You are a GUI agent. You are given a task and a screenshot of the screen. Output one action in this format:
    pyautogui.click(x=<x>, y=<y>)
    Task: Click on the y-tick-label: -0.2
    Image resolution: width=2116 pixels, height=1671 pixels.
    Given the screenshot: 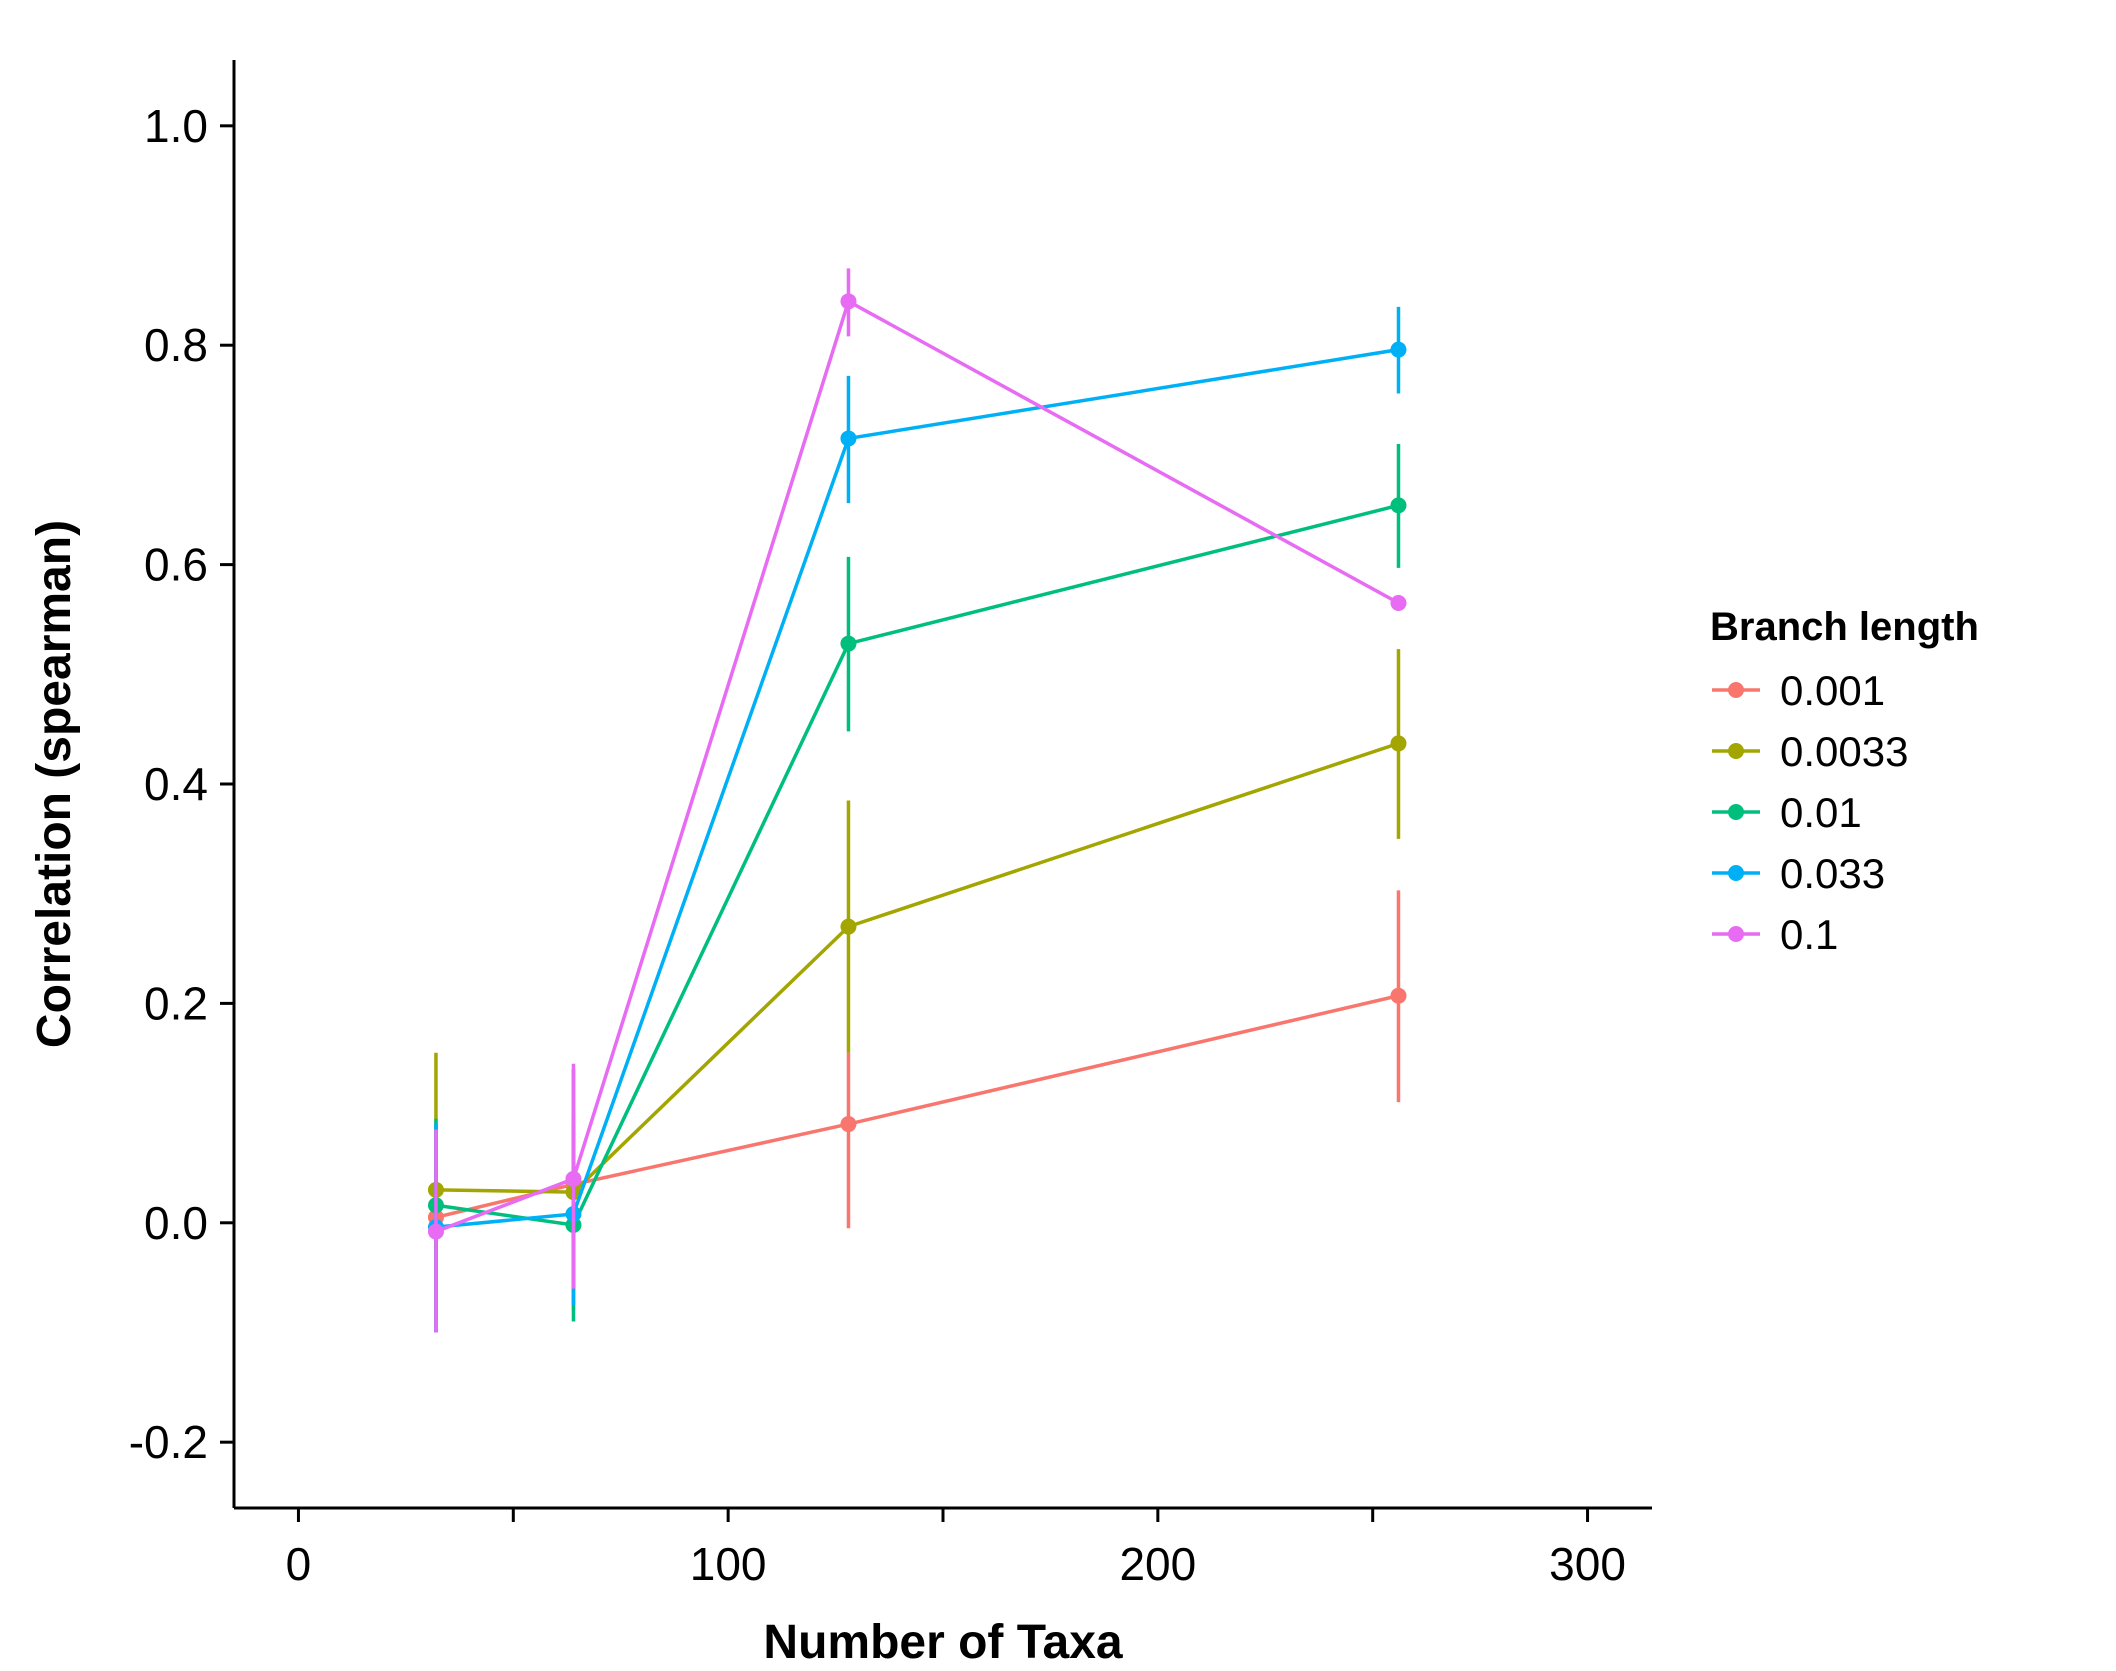 What is the action you would take?
    pyautogui.click(x=168, y=1442)
    